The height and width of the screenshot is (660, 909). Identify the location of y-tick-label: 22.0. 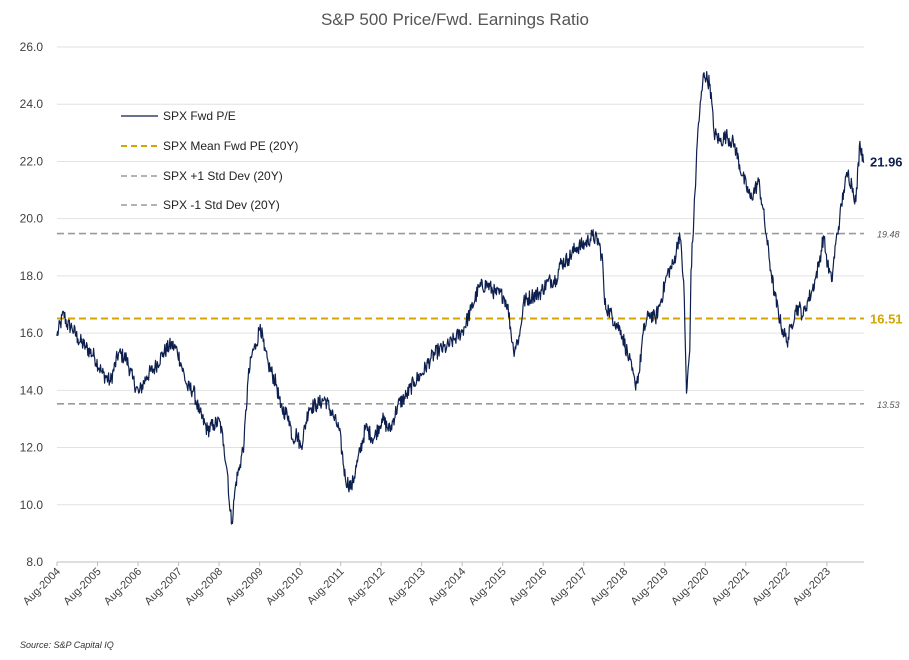
(32, 161).